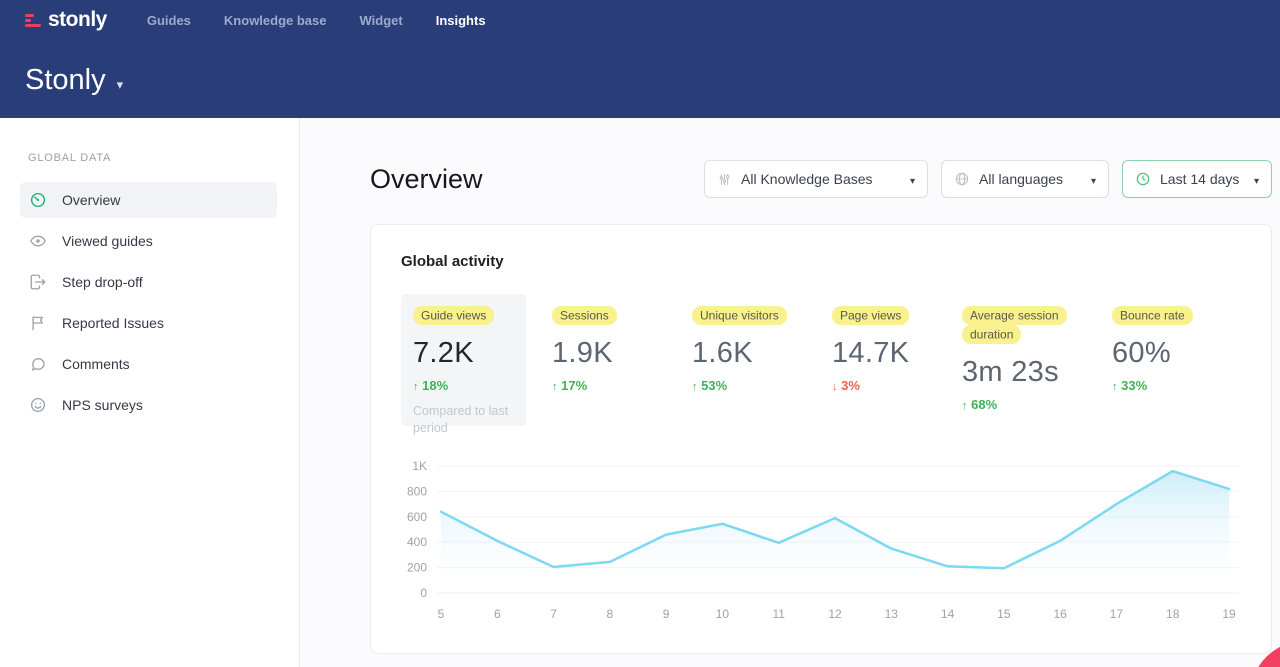 Image resolution: width=1280 pixels, height=667 pixels. Describe the element at coordinates (38, 282) in the screenshot. I see `step-exit-icon` at that location.